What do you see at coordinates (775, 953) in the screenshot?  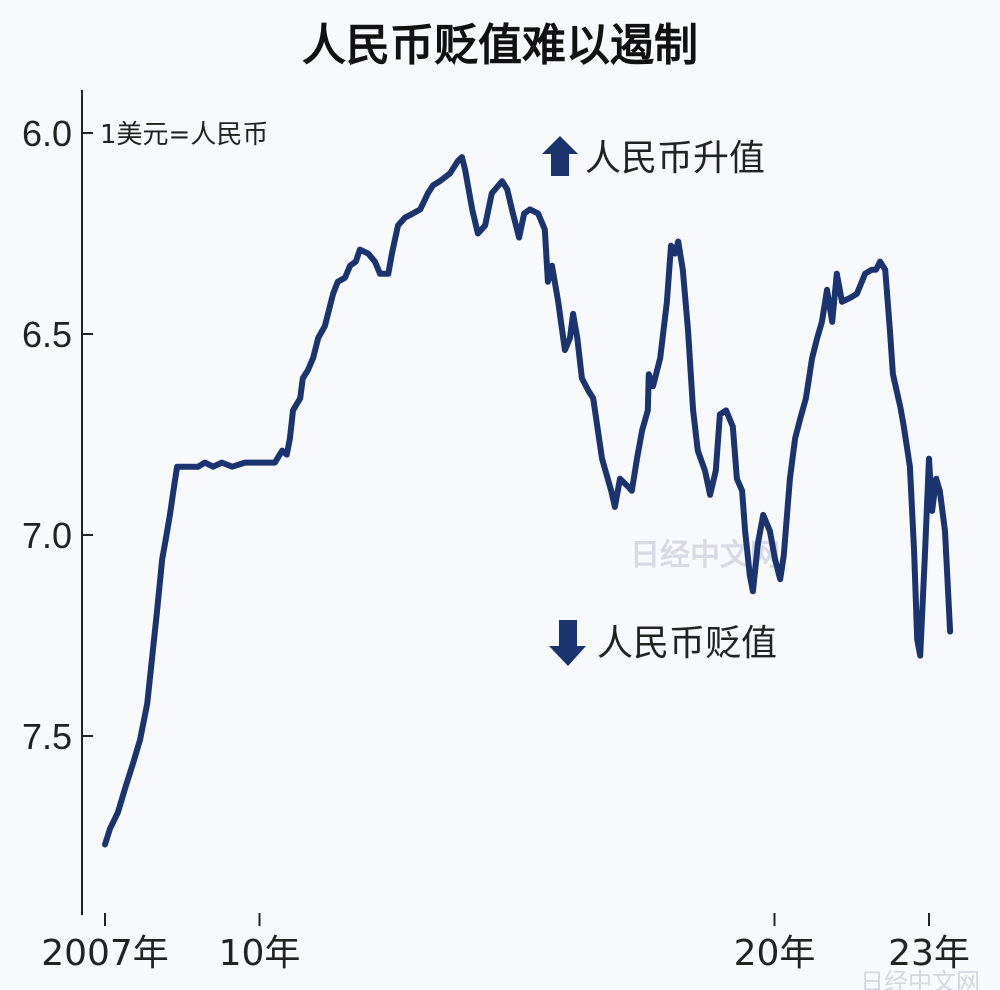 I see `x-tick-label: 20年` at bounding box center [775, 953].